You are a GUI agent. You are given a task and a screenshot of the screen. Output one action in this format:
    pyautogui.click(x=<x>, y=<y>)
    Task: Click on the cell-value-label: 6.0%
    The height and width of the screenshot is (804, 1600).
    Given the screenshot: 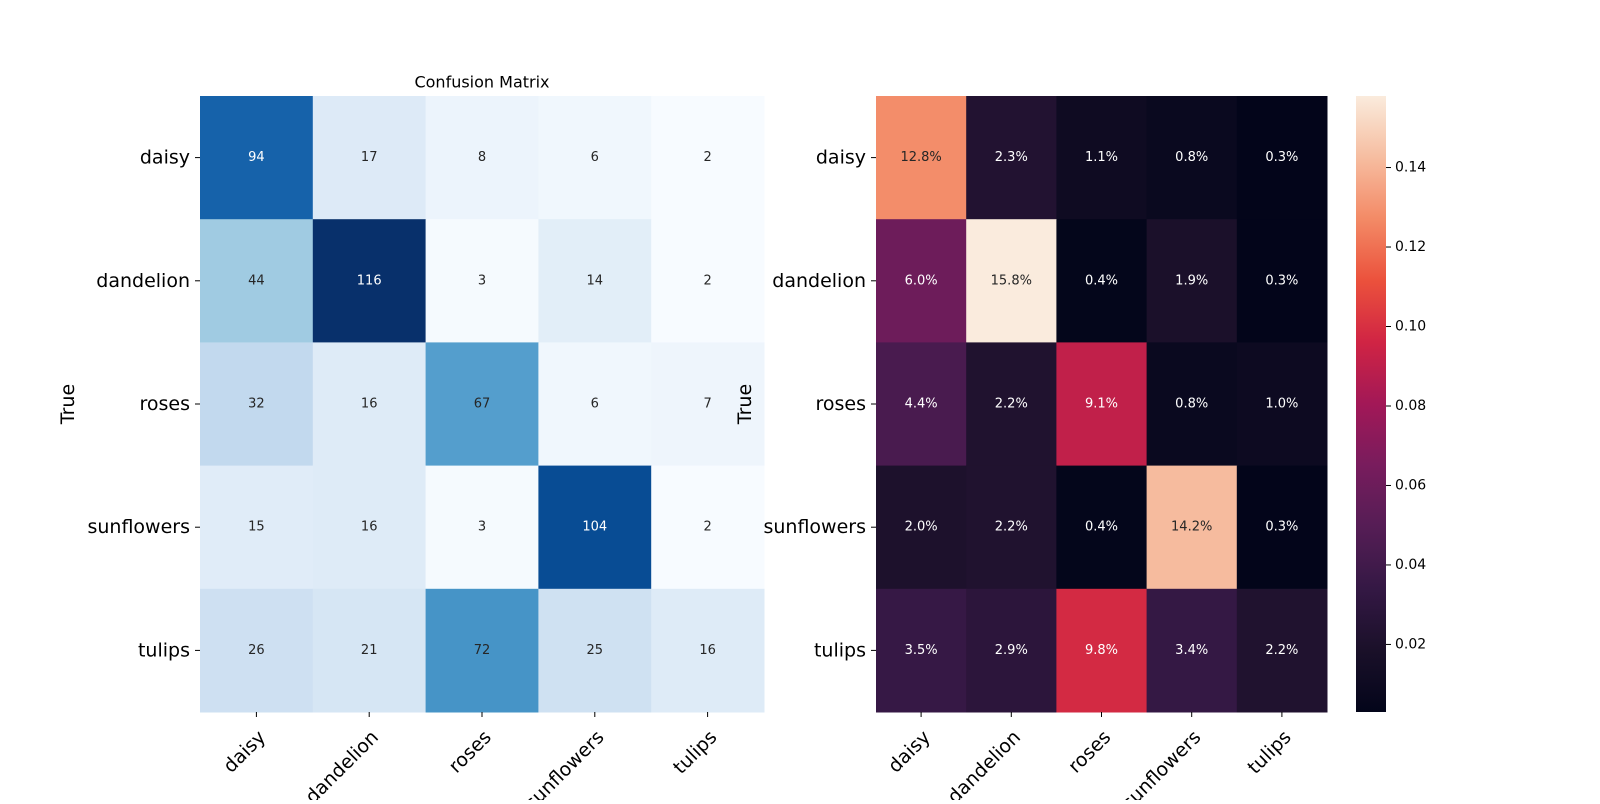 What is the action you would take?
    pyautogui.click(x=921, y=280)
    